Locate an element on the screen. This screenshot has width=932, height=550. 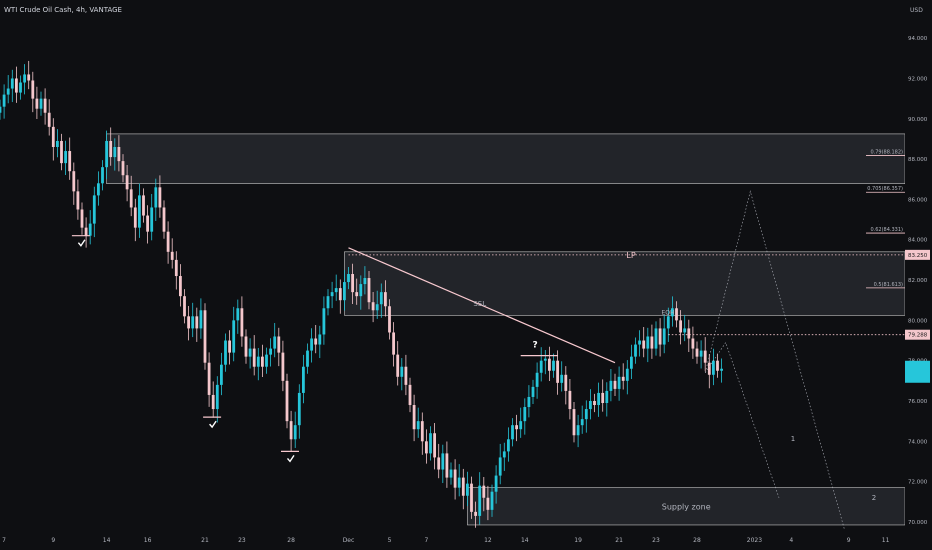
y-tick-label: 74.000 is located at coordinates (918, 442).